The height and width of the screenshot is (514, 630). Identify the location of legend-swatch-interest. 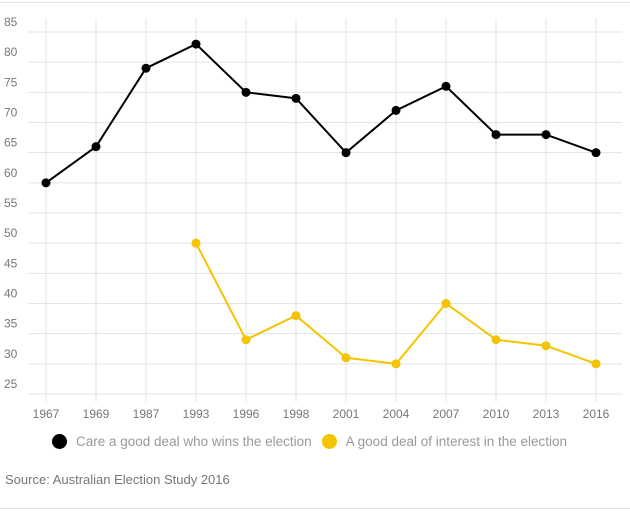
(329, 441).